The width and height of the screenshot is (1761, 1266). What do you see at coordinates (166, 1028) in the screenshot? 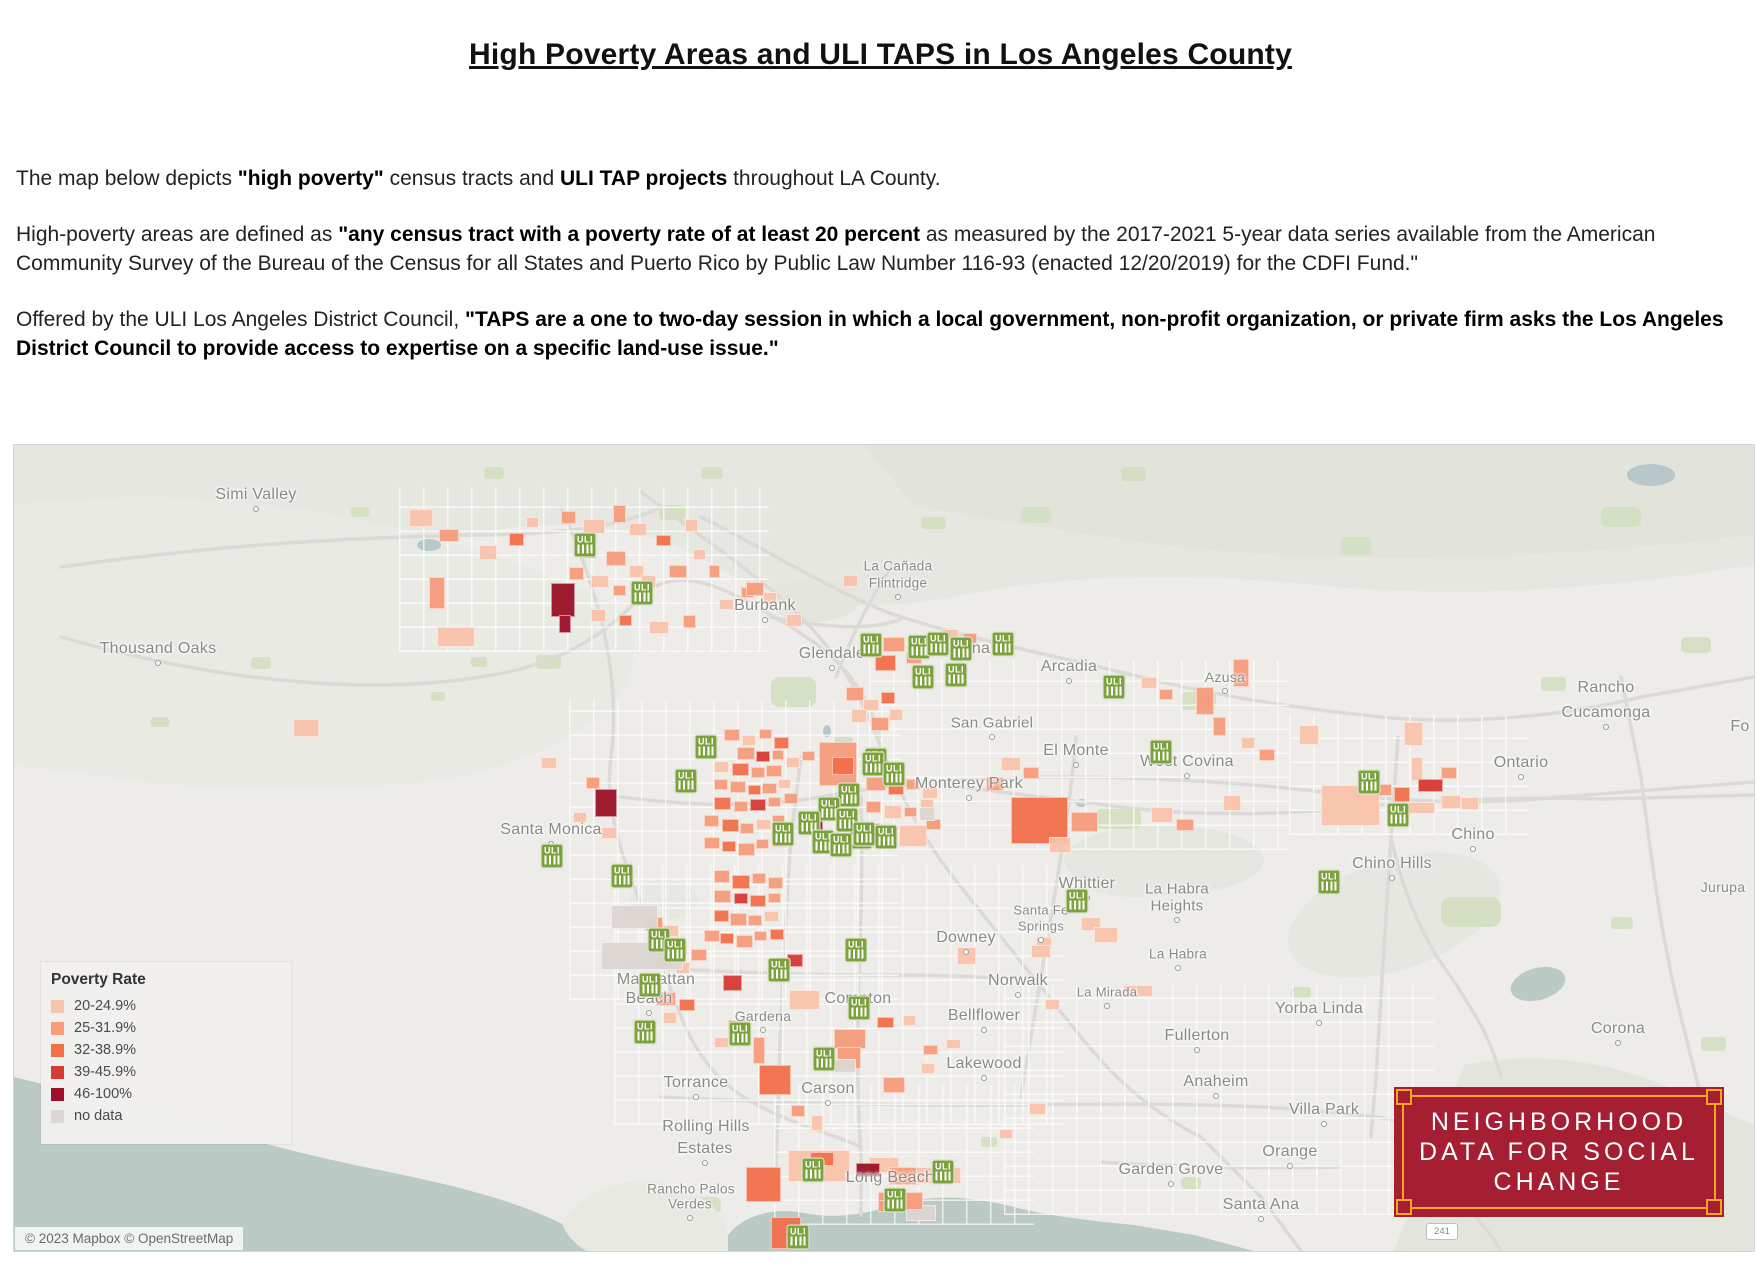
I see `legend-item: 25-31.9%` at bounding box center [166, 1028].